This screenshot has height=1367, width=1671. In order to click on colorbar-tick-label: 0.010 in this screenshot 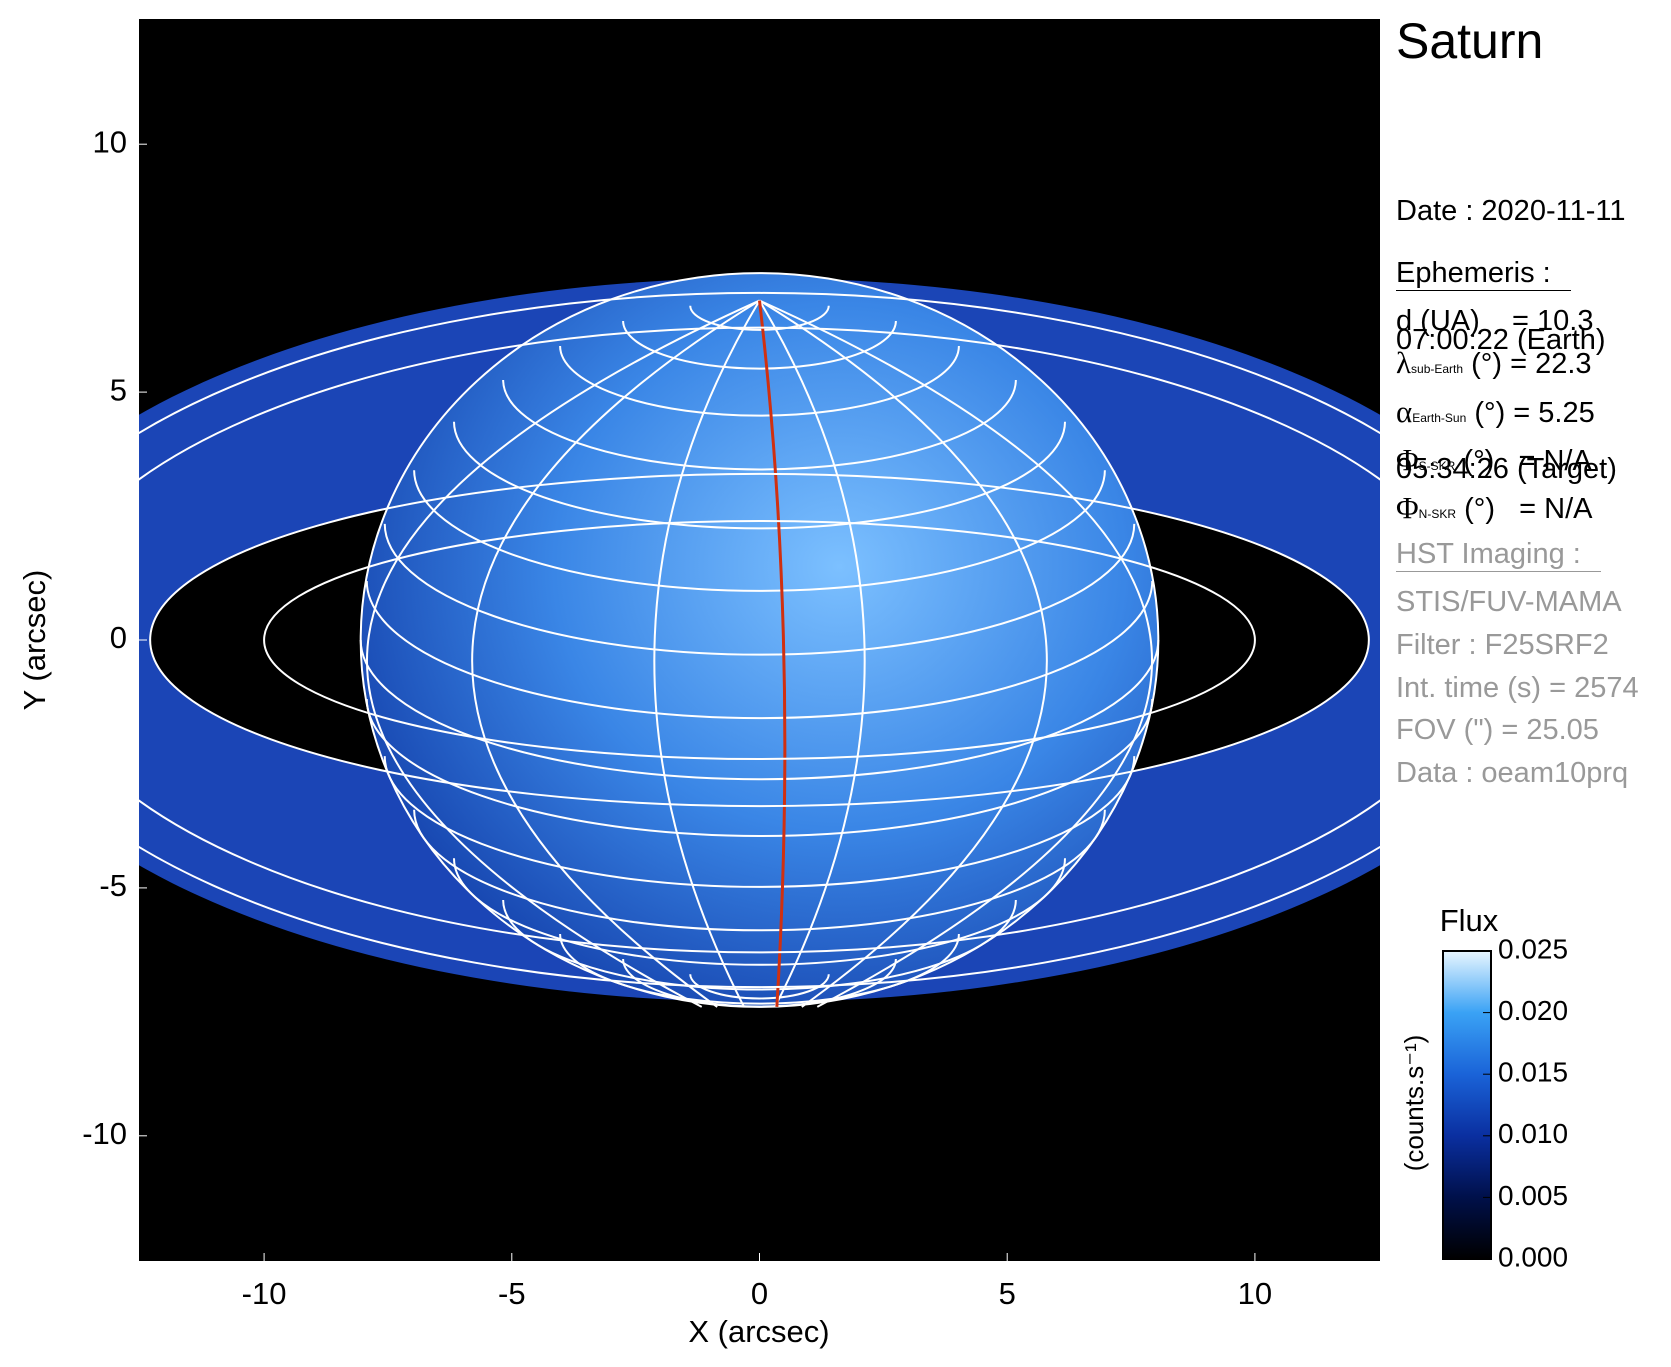, I will do `click(1533, 1133)`.